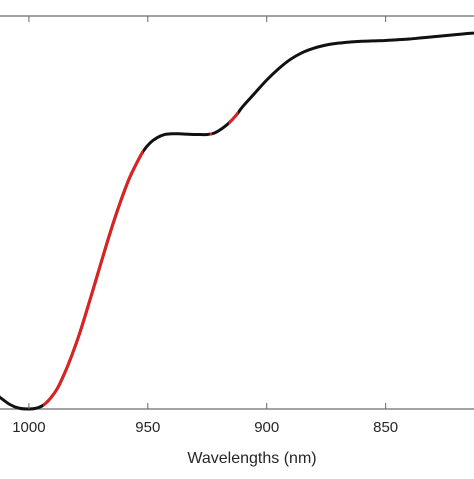 The width and height of the screenshot is (474, 479). What do you see at coordinates (251, 458) in the screenshot?
I see `x-axis-label: Wavelengths (nm)` at bounding box center [251, 458].